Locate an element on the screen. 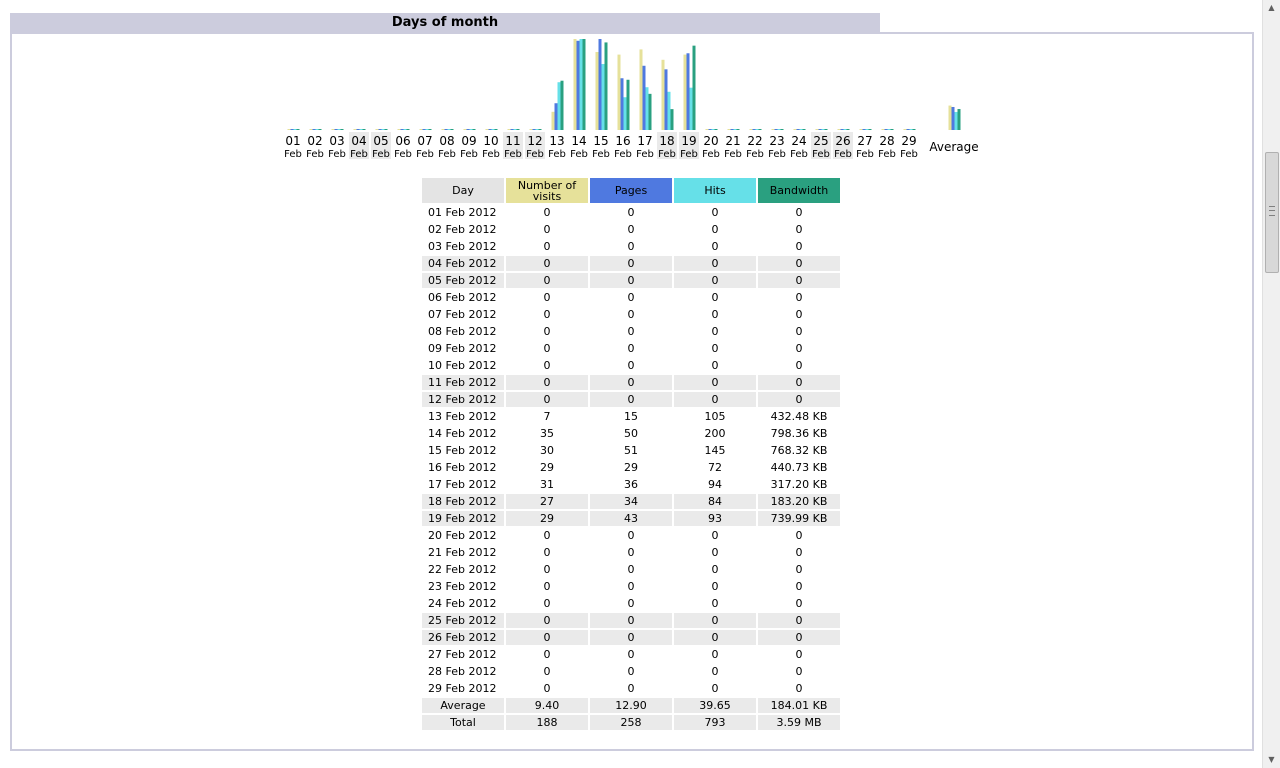 This screenshot has height=768, width=1280. x-tick-day: 04 is located at coordinates (358, 141).